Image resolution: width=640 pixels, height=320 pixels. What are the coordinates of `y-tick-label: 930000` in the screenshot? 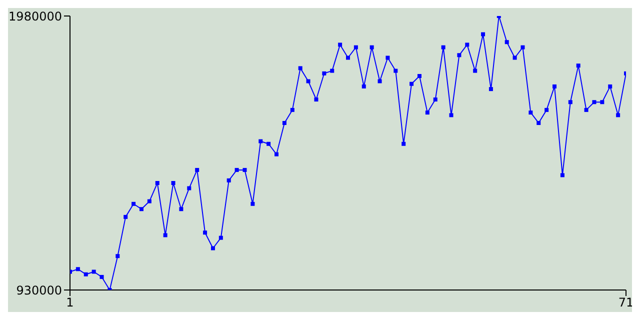 It's located at (39, 290).